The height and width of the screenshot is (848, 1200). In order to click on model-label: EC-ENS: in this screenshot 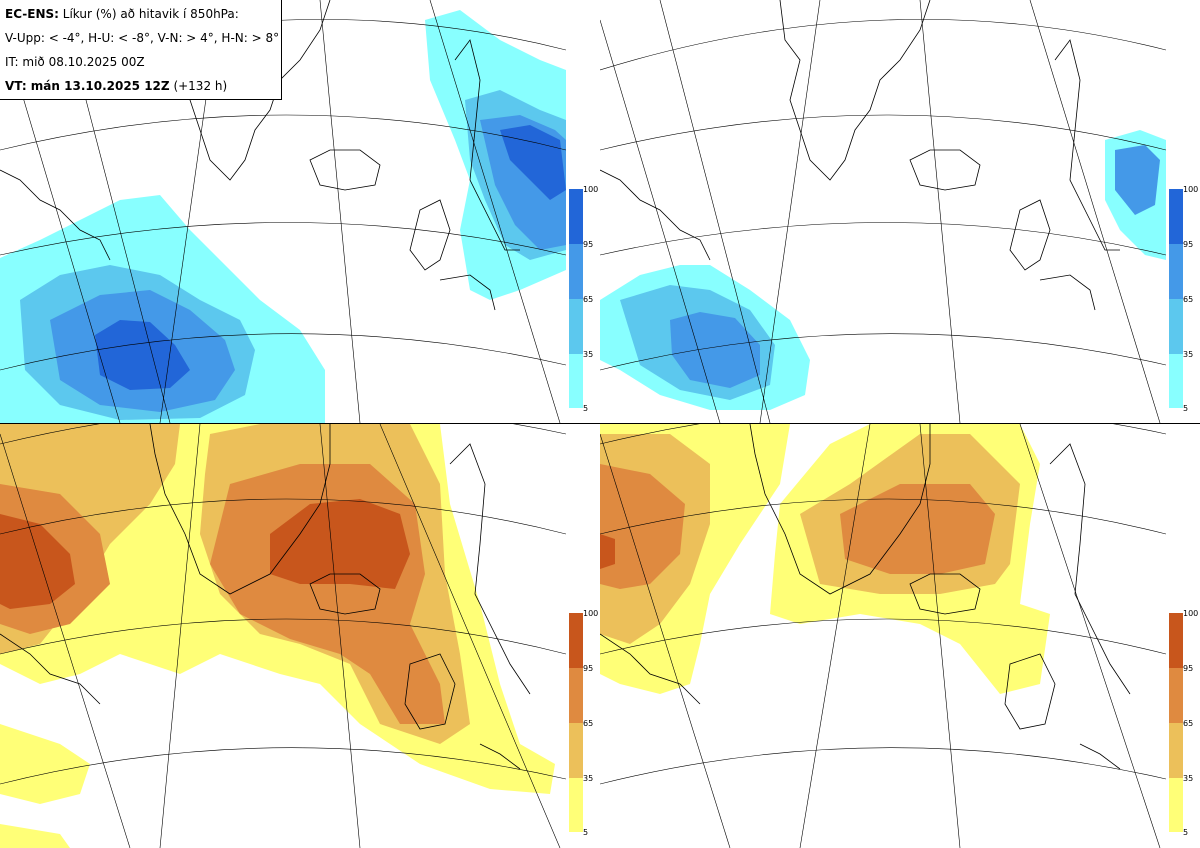, I will do `click(32, 14)`.